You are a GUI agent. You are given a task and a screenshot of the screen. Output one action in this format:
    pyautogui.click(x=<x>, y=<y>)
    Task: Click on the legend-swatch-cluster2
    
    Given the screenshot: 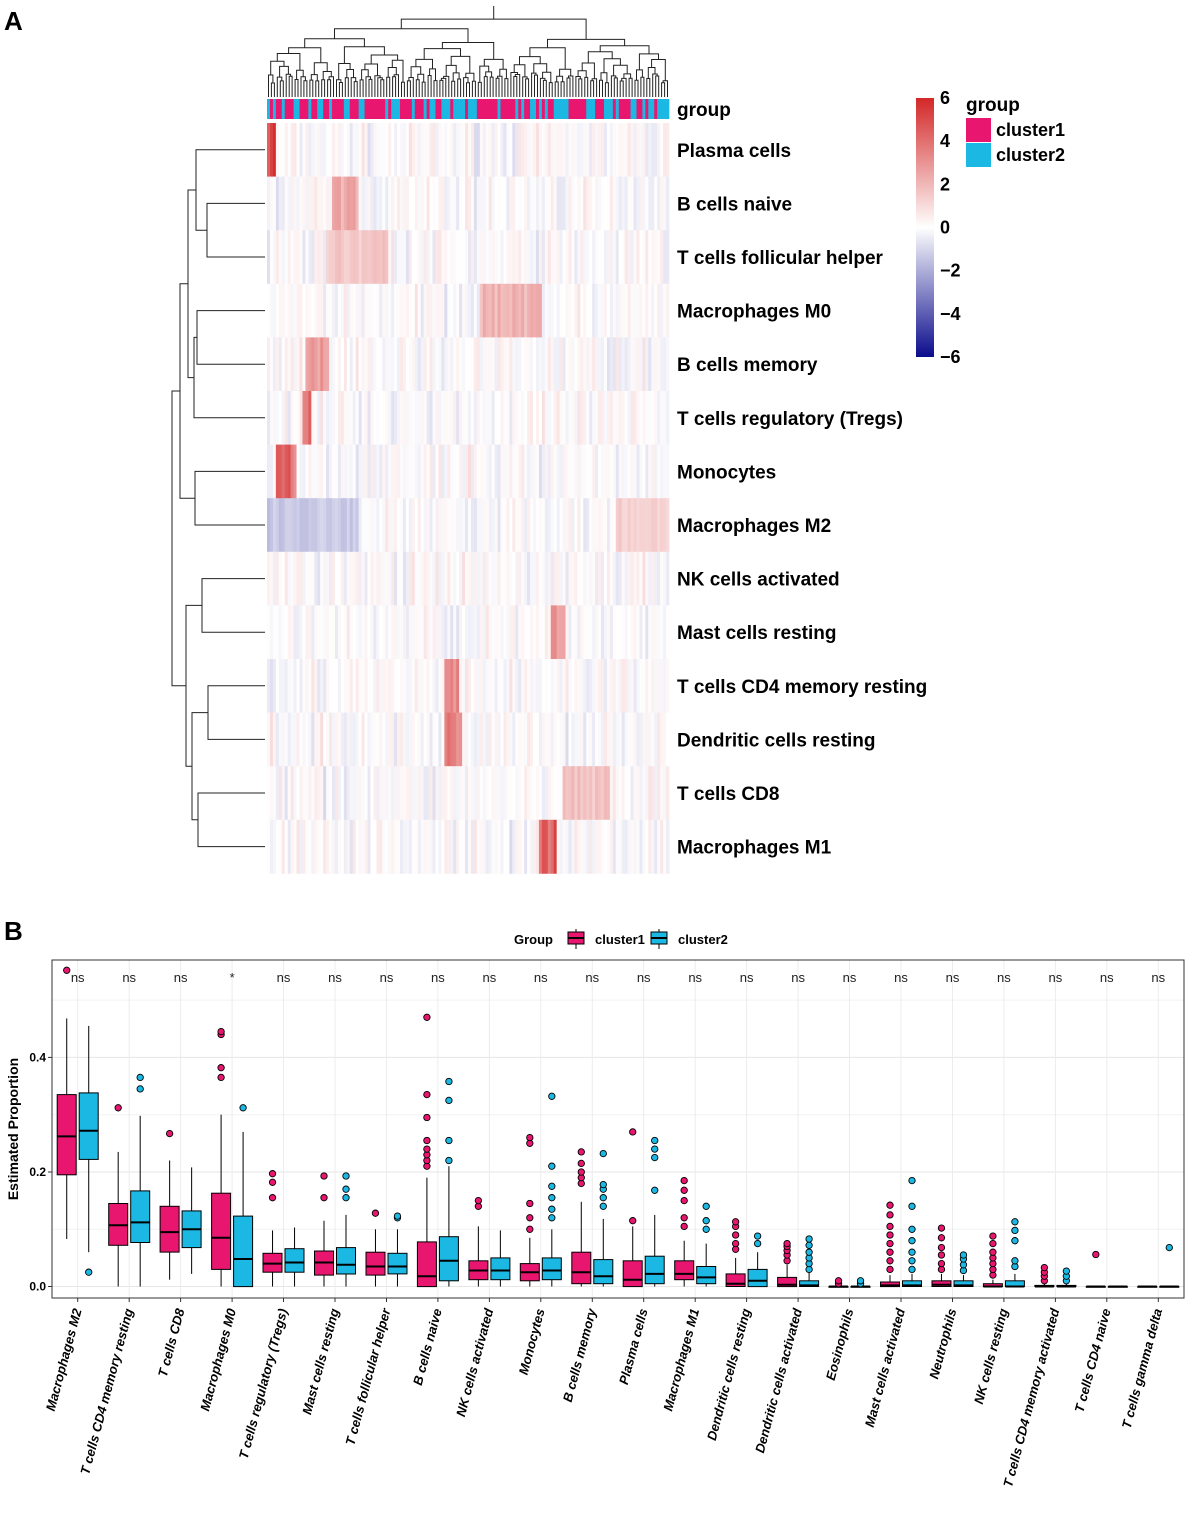 What is the action you would take?
    pyautogui.click(x=978, y=155)
    